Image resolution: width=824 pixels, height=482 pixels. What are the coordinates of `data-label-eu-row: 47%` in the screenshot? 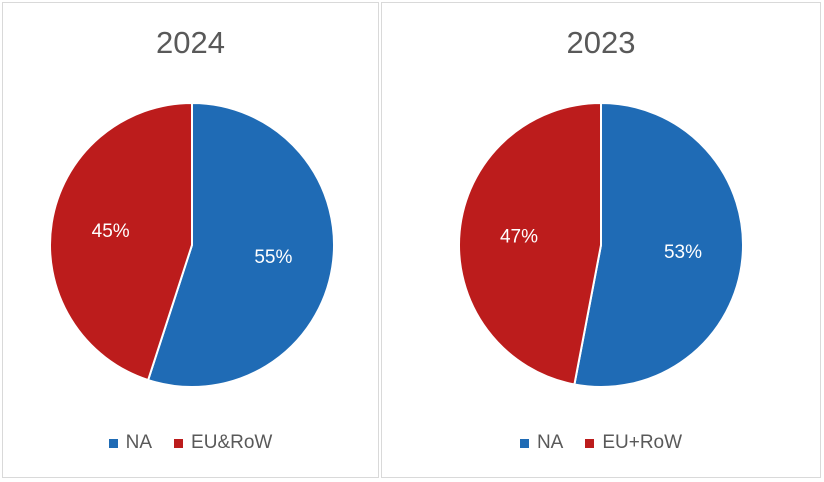 It's located at (519, 236).